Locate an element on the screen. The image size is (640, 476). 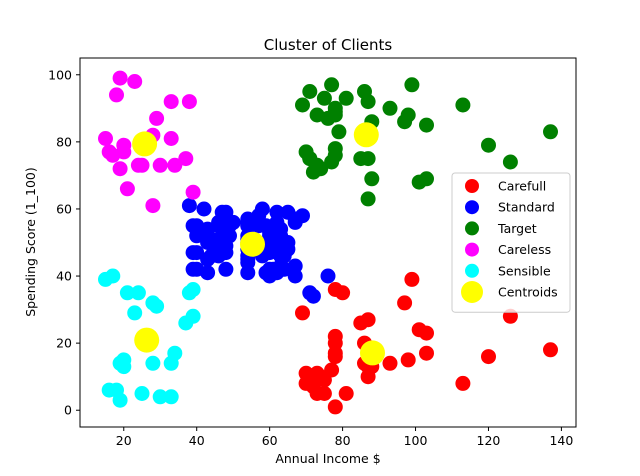
y-axis-label: Spending Score (1_100) is located at coordinates (30, 242).